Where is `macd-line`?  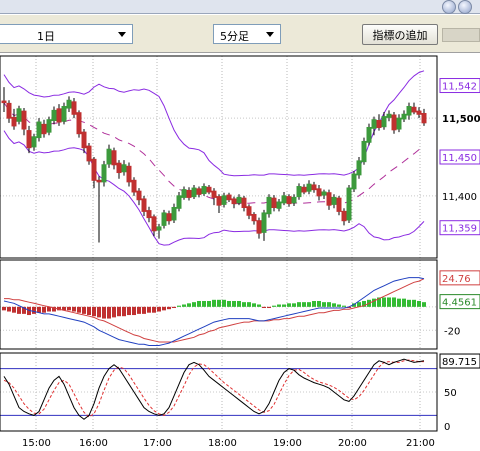
macd-line is located at coordinates (214, 311).